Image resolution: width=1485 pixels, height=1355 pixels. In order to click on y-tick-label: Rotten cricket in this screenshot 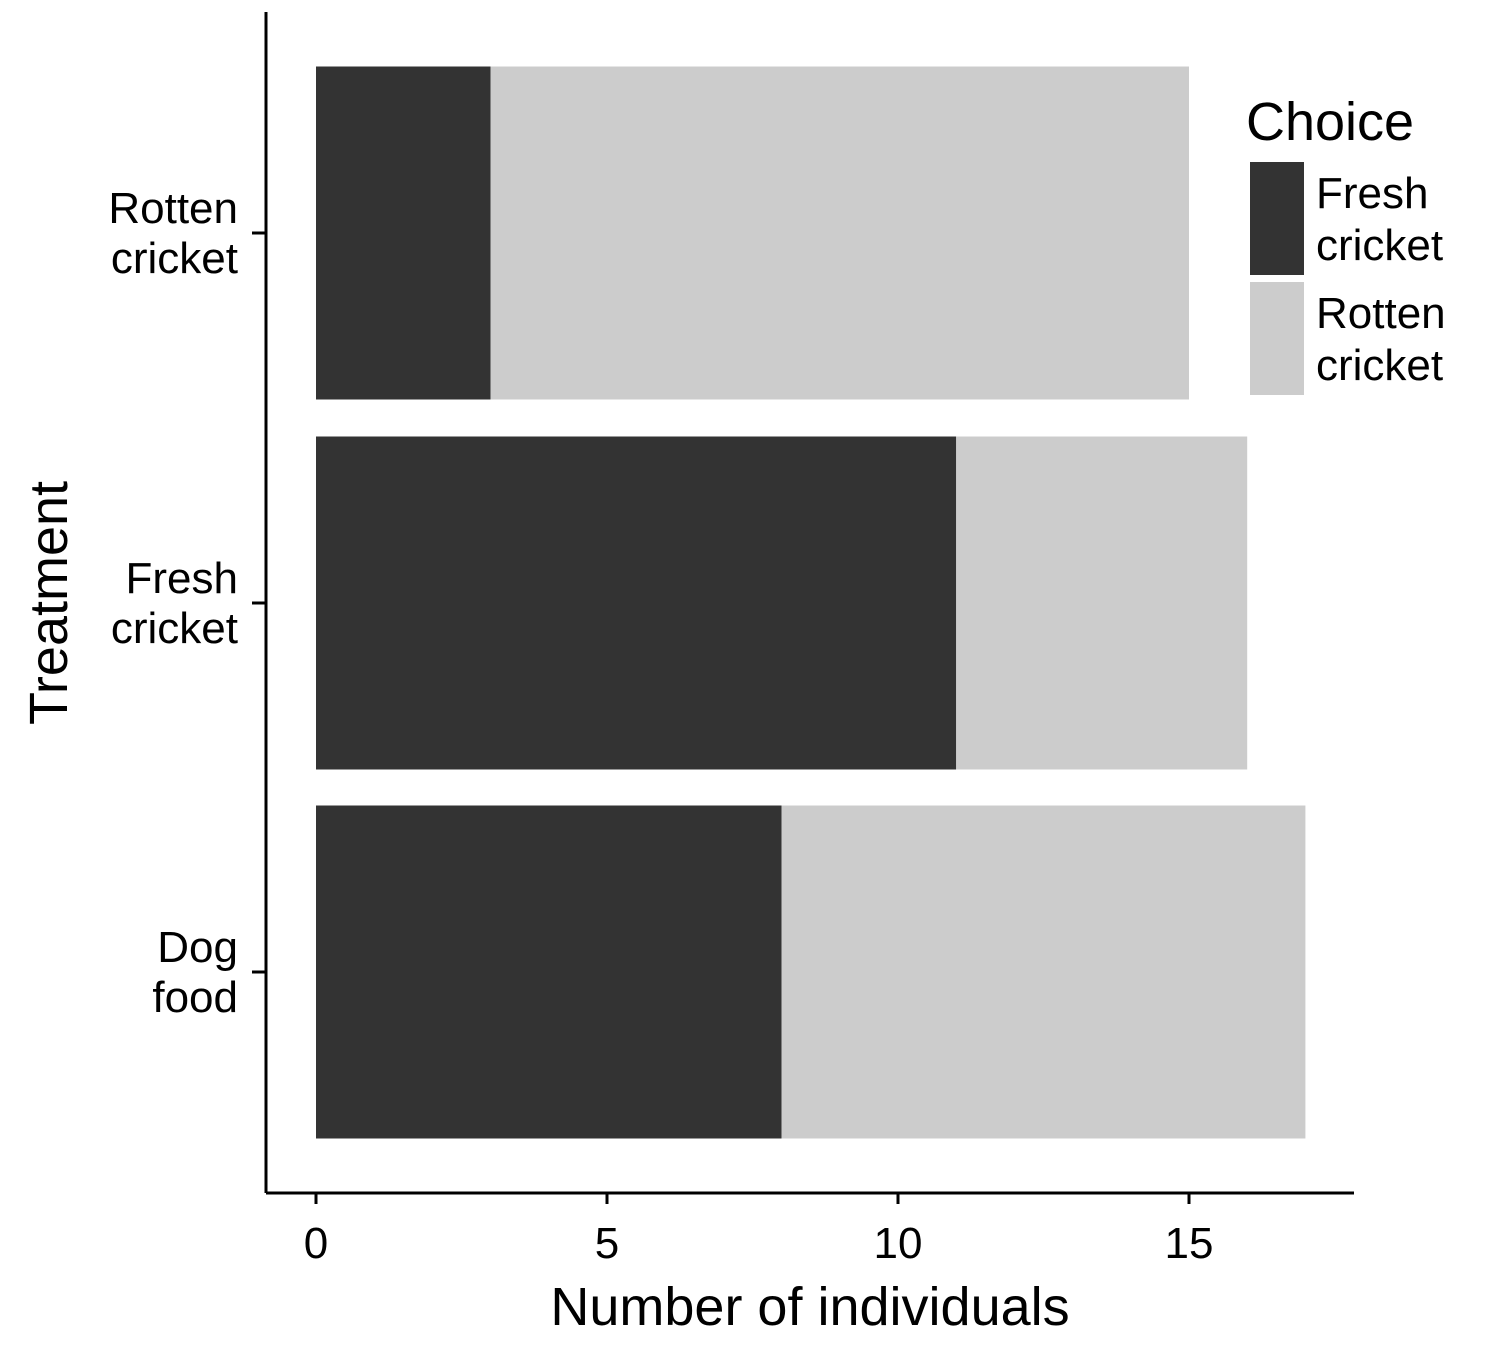, I will do `click(173, 233)`.